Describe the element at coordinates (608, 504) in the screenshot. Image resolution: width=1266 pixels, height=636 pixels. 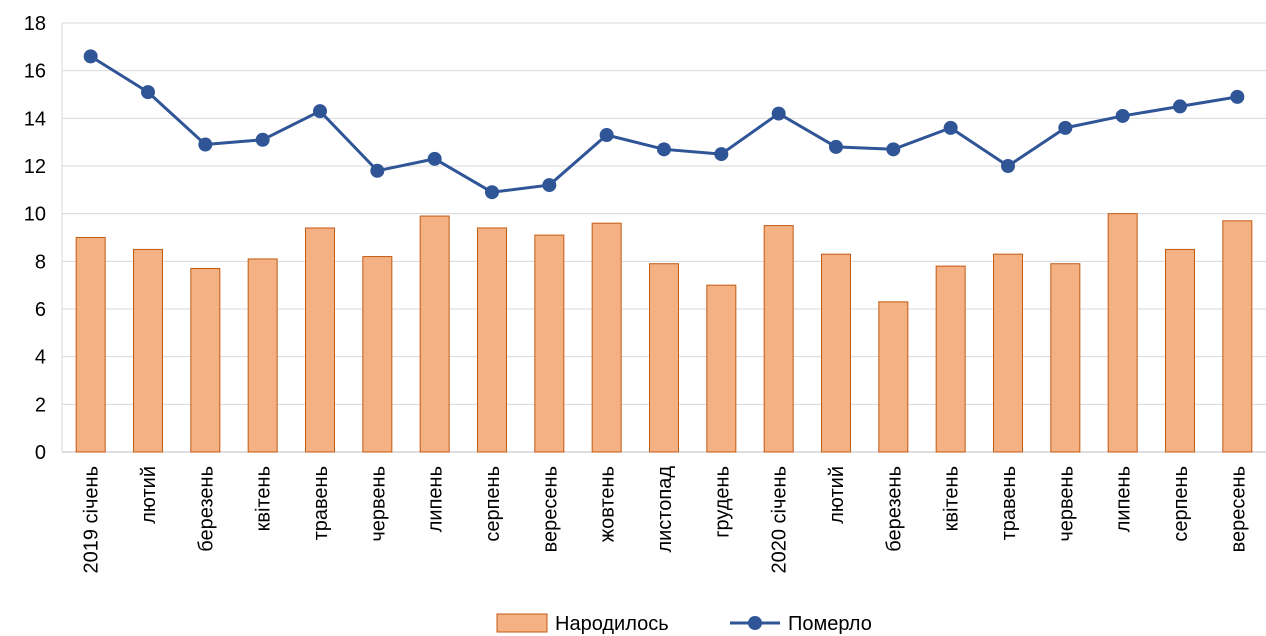
I see `x-tick-label: жовтень` at that location.